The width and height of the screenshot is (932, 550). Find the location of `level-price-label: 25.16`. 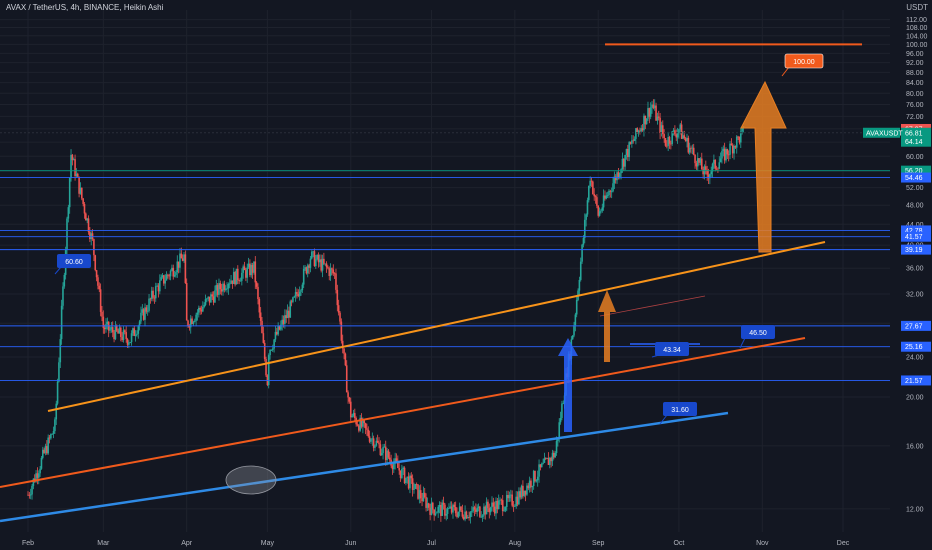

level-price-label: 25.16 is located at coordinates (914, 347).